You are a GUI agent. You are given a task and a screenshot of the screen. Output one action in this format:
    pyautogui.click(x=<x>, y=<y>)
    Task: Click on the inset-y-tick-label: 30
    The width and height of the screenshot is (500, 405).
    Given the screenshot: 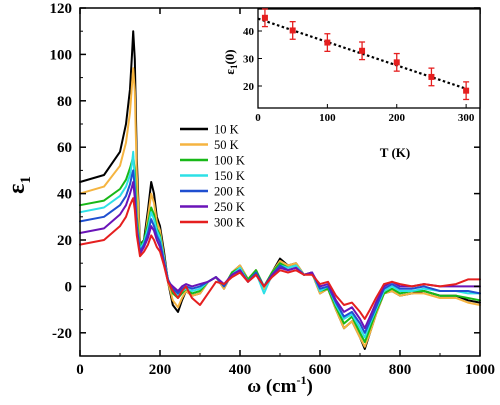 What is the action you would take?
    pyautogui.click(x=249, y=60)
    